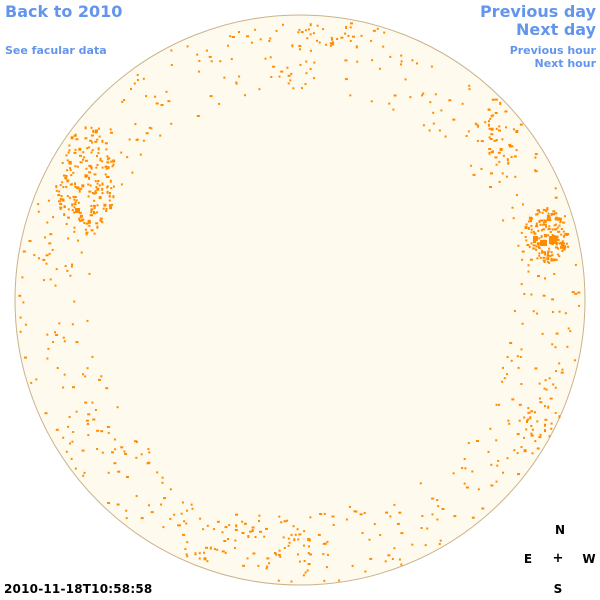 The width and height of the screenshot is (600, 600). What do you see at coordinates (537, 11) in the screenshot?
I see `previous-day-link: Previous day` at bounding box center [537, 11].